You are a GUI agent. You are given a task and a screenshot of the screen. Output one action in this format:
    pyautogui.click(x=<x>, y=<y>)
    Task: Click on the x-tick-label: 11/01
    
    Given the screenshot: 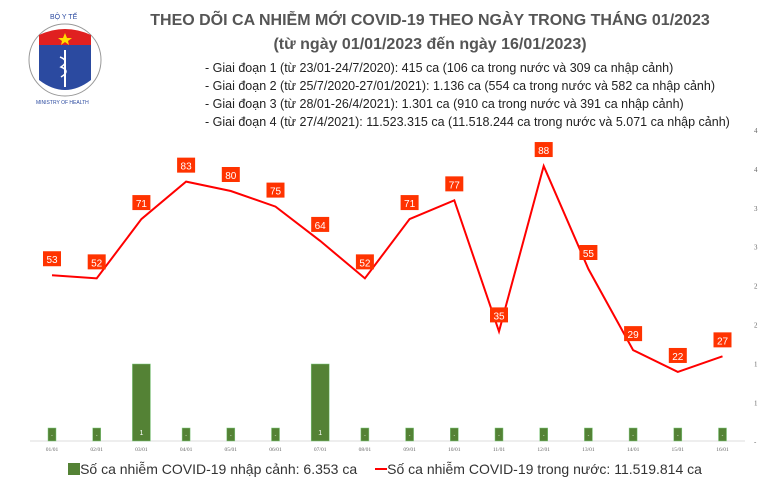 What is the action you would take?
    pyautogui.click(x=499, y=450)
    